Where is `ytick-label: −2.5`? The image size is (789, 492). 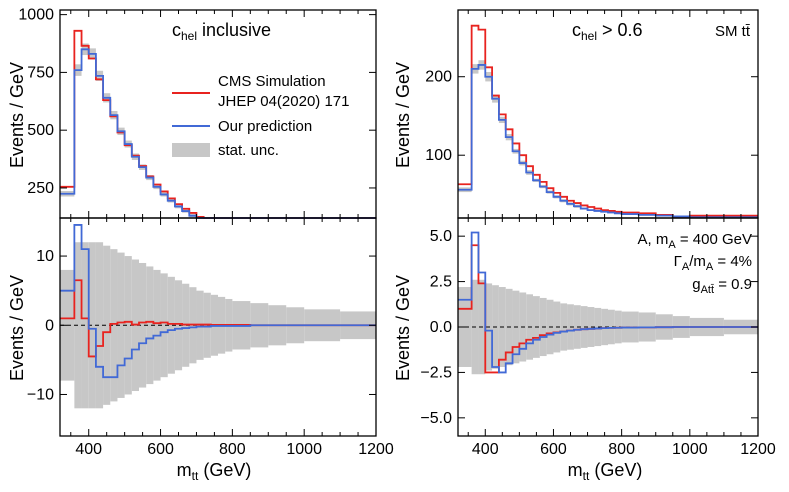 ytick-label: −2.5 is located at coordinates (436, 372).